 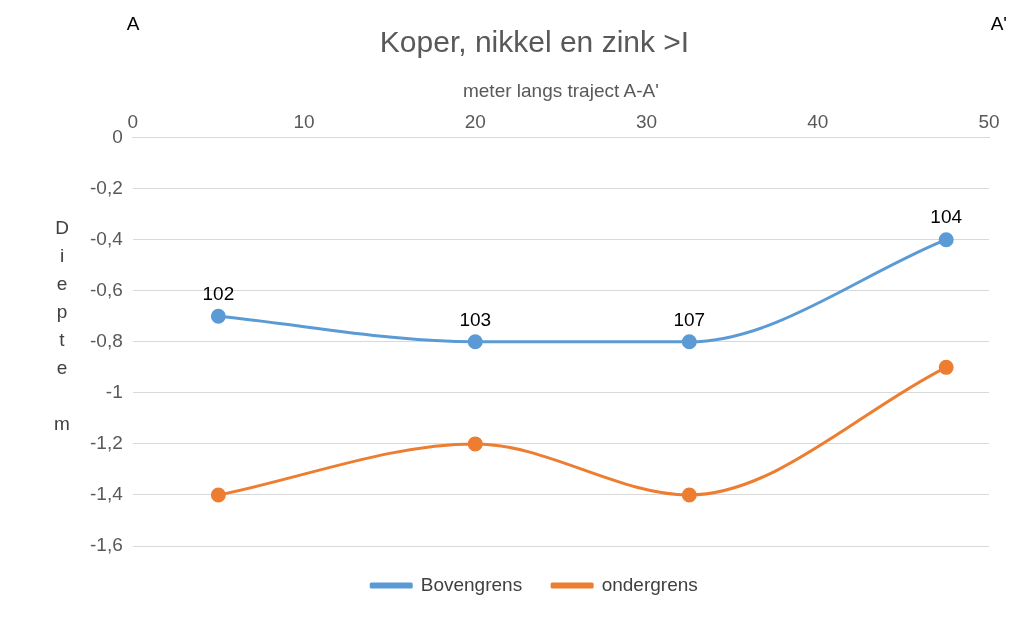 What do you see at coordinates (106, 494) in the screenshot?
I see `y-tick-label: -1,4` at bounding box center [106, 494].